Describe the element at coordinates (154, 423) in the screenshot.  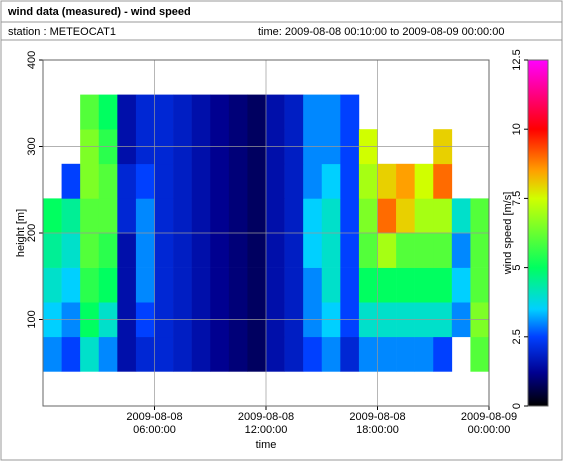
I see `x-tick-label: 2009-08-08 06:00:00` at that location.